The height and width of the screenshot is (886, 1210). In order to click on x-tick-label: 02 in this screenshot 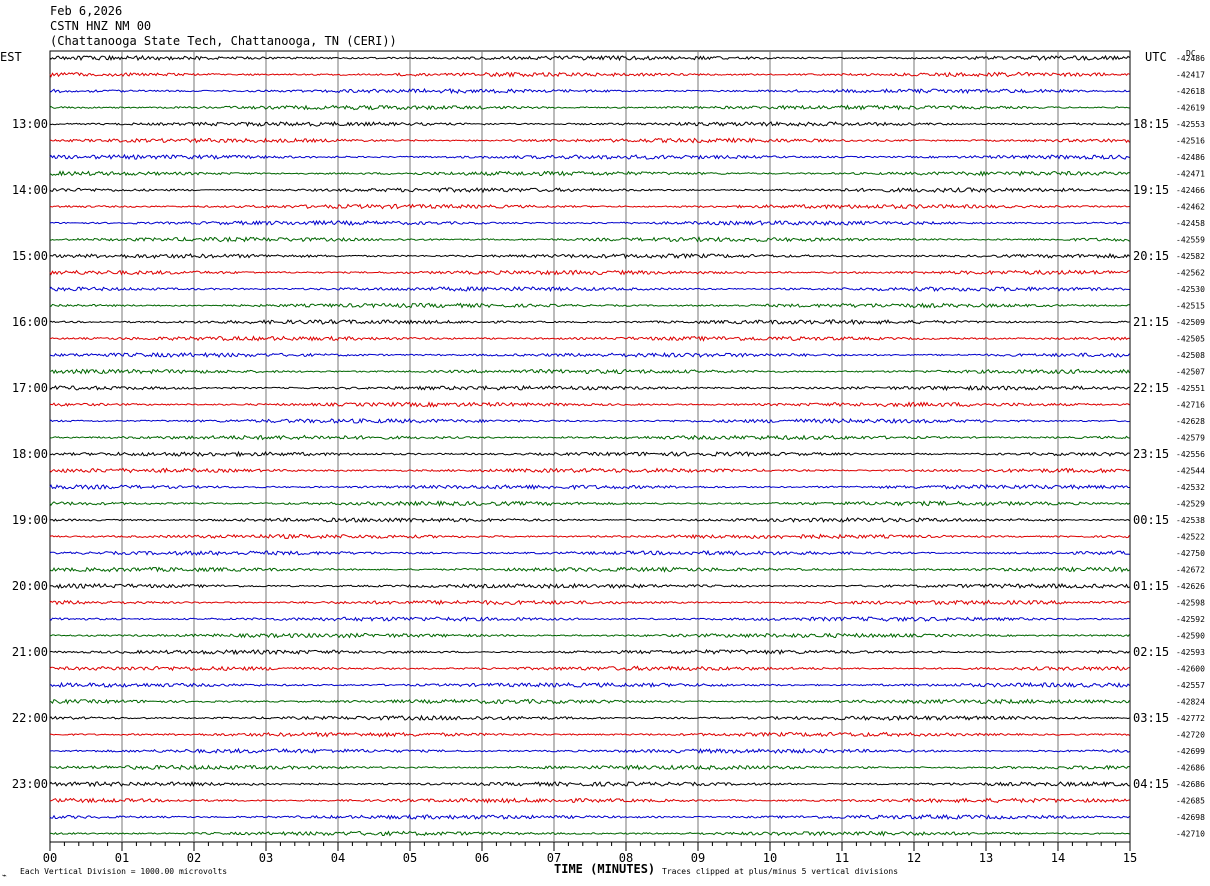, I will do `click(194, 858)`.